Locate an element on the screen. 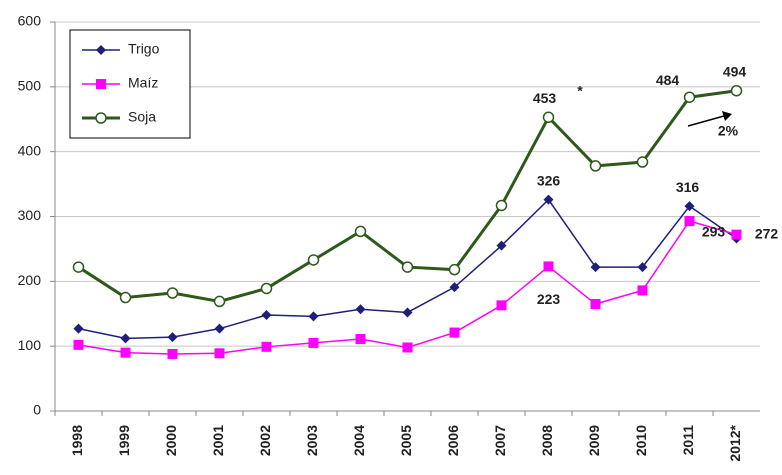 The width and height of the screenshot is (782, 475). x-tick-label: 2003 is located at coordinates (312, 440).